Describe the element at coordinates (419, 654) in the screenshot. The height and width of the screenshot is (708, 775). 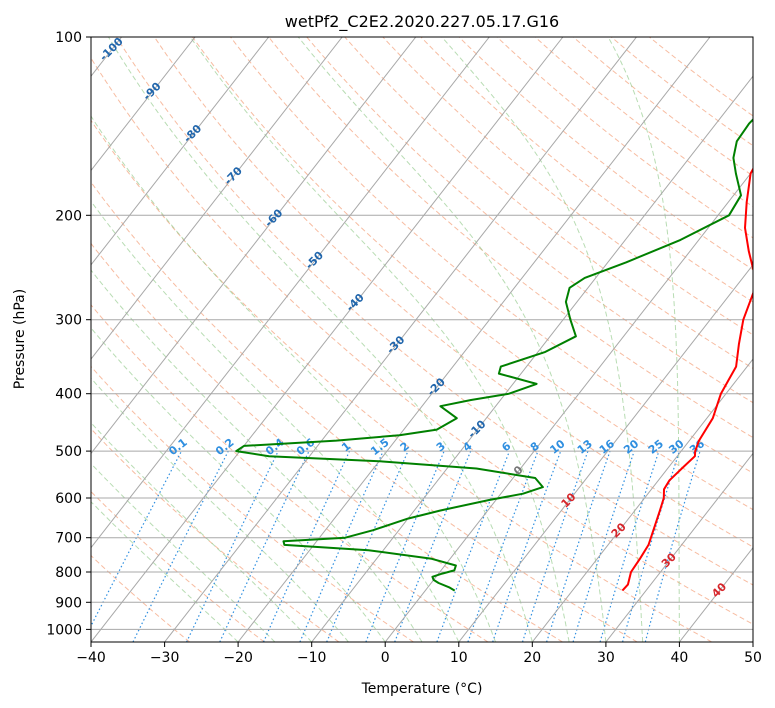
I see `x-axis-ticks: −40 −30 −20 −10 0 10 20 30 40 50` at that location.